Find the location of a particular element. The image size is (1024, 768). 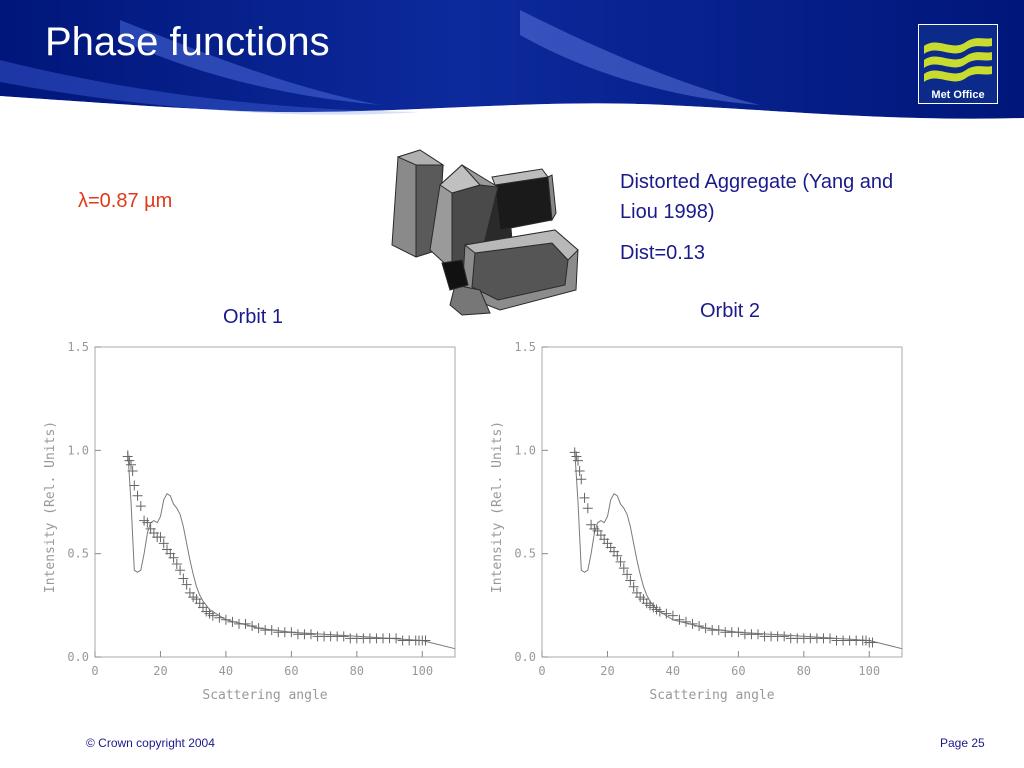

met-office-logo: Met Office is located at coordinates (958, 64).